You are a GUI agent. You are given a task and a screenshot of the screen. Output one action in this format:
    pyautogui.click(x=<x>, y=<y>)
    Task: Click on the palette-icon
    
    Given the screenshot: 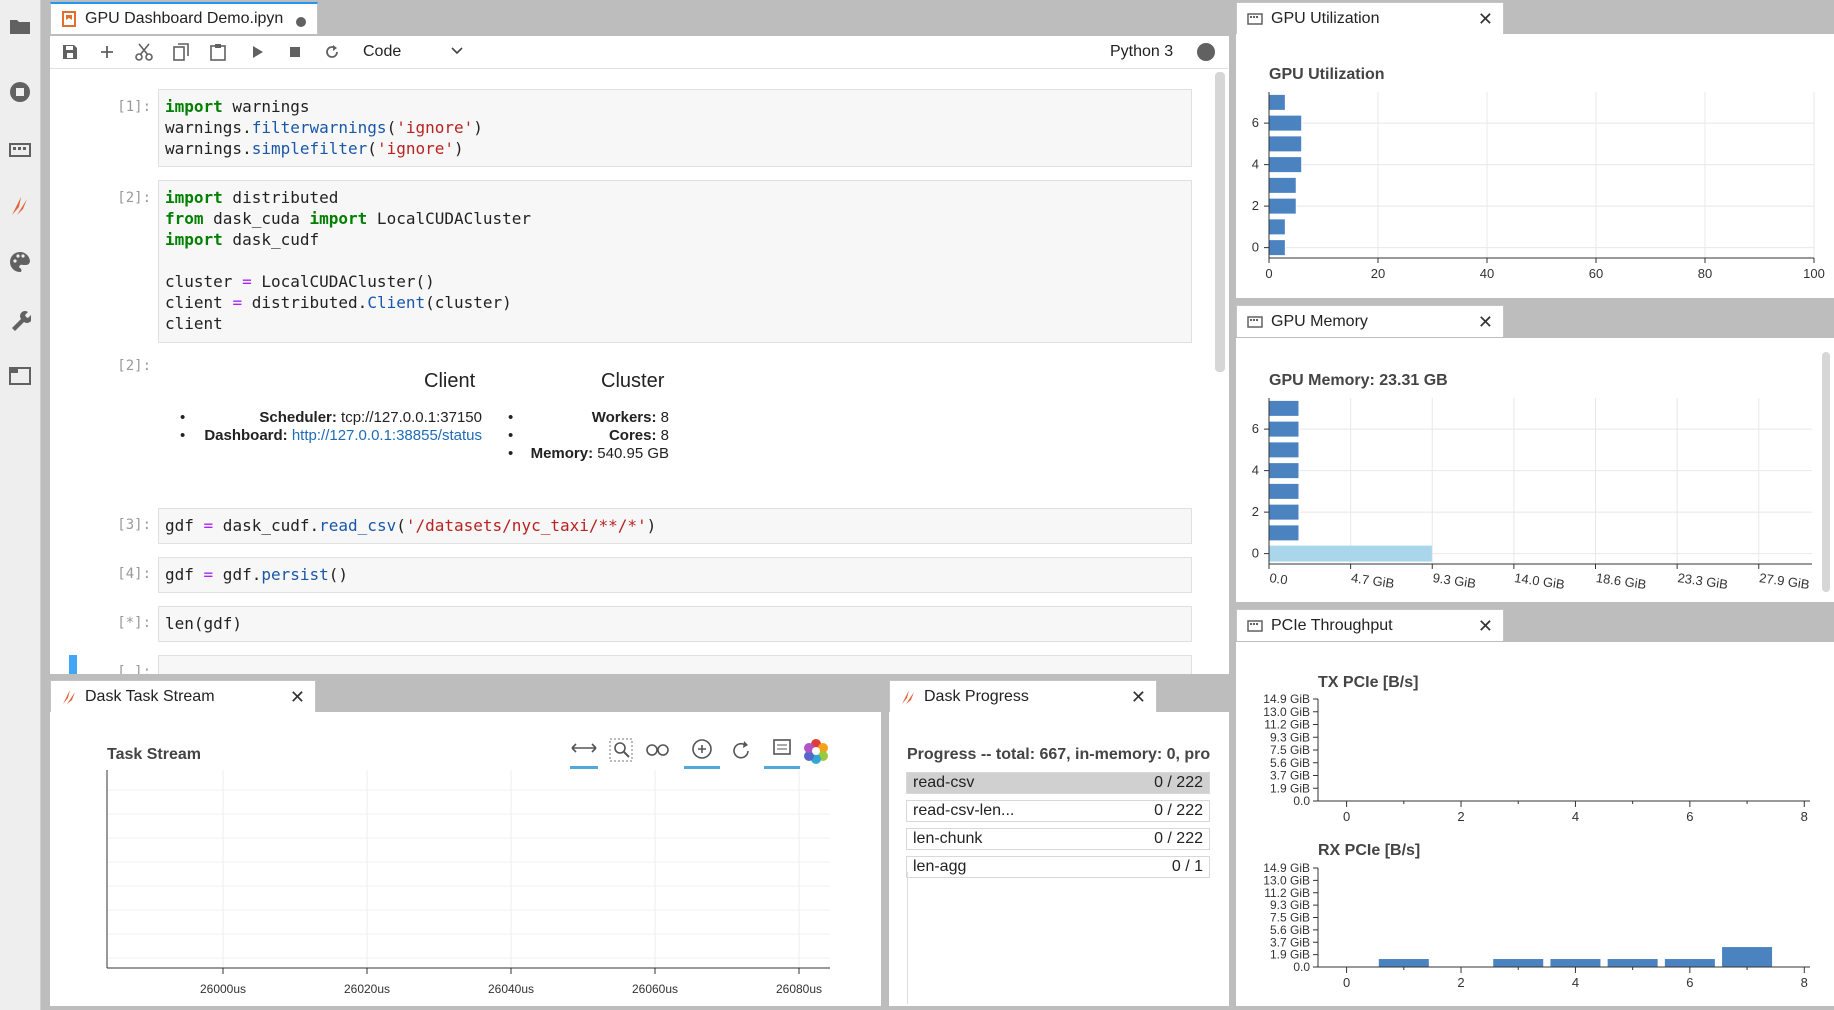 What is the action you would take?
    pyautogui.click(x=20, y=262)
    